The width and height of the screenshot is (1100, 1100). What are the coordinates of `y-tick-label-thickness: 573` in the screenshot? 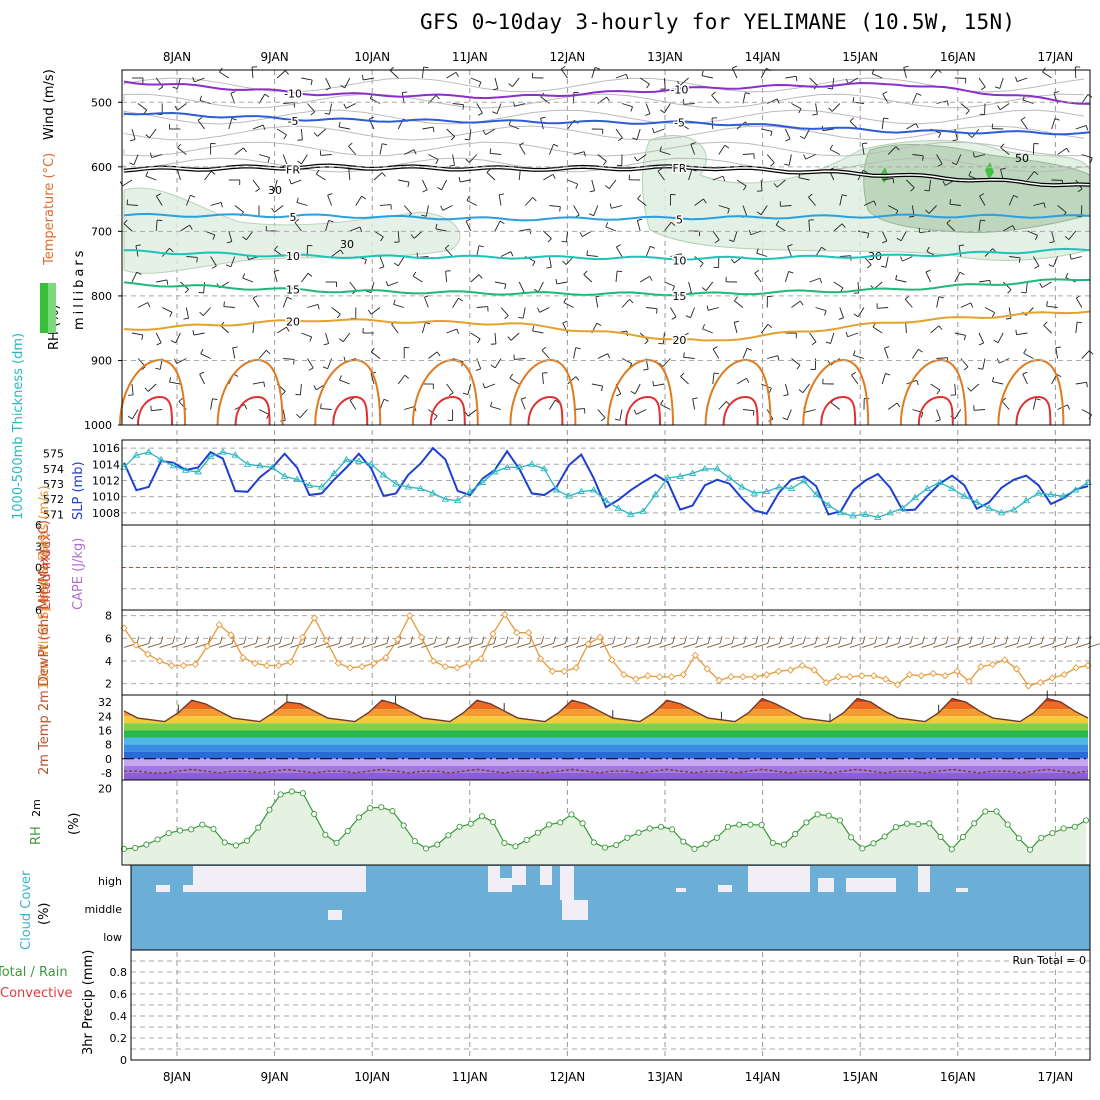 It's located at (53, 484).